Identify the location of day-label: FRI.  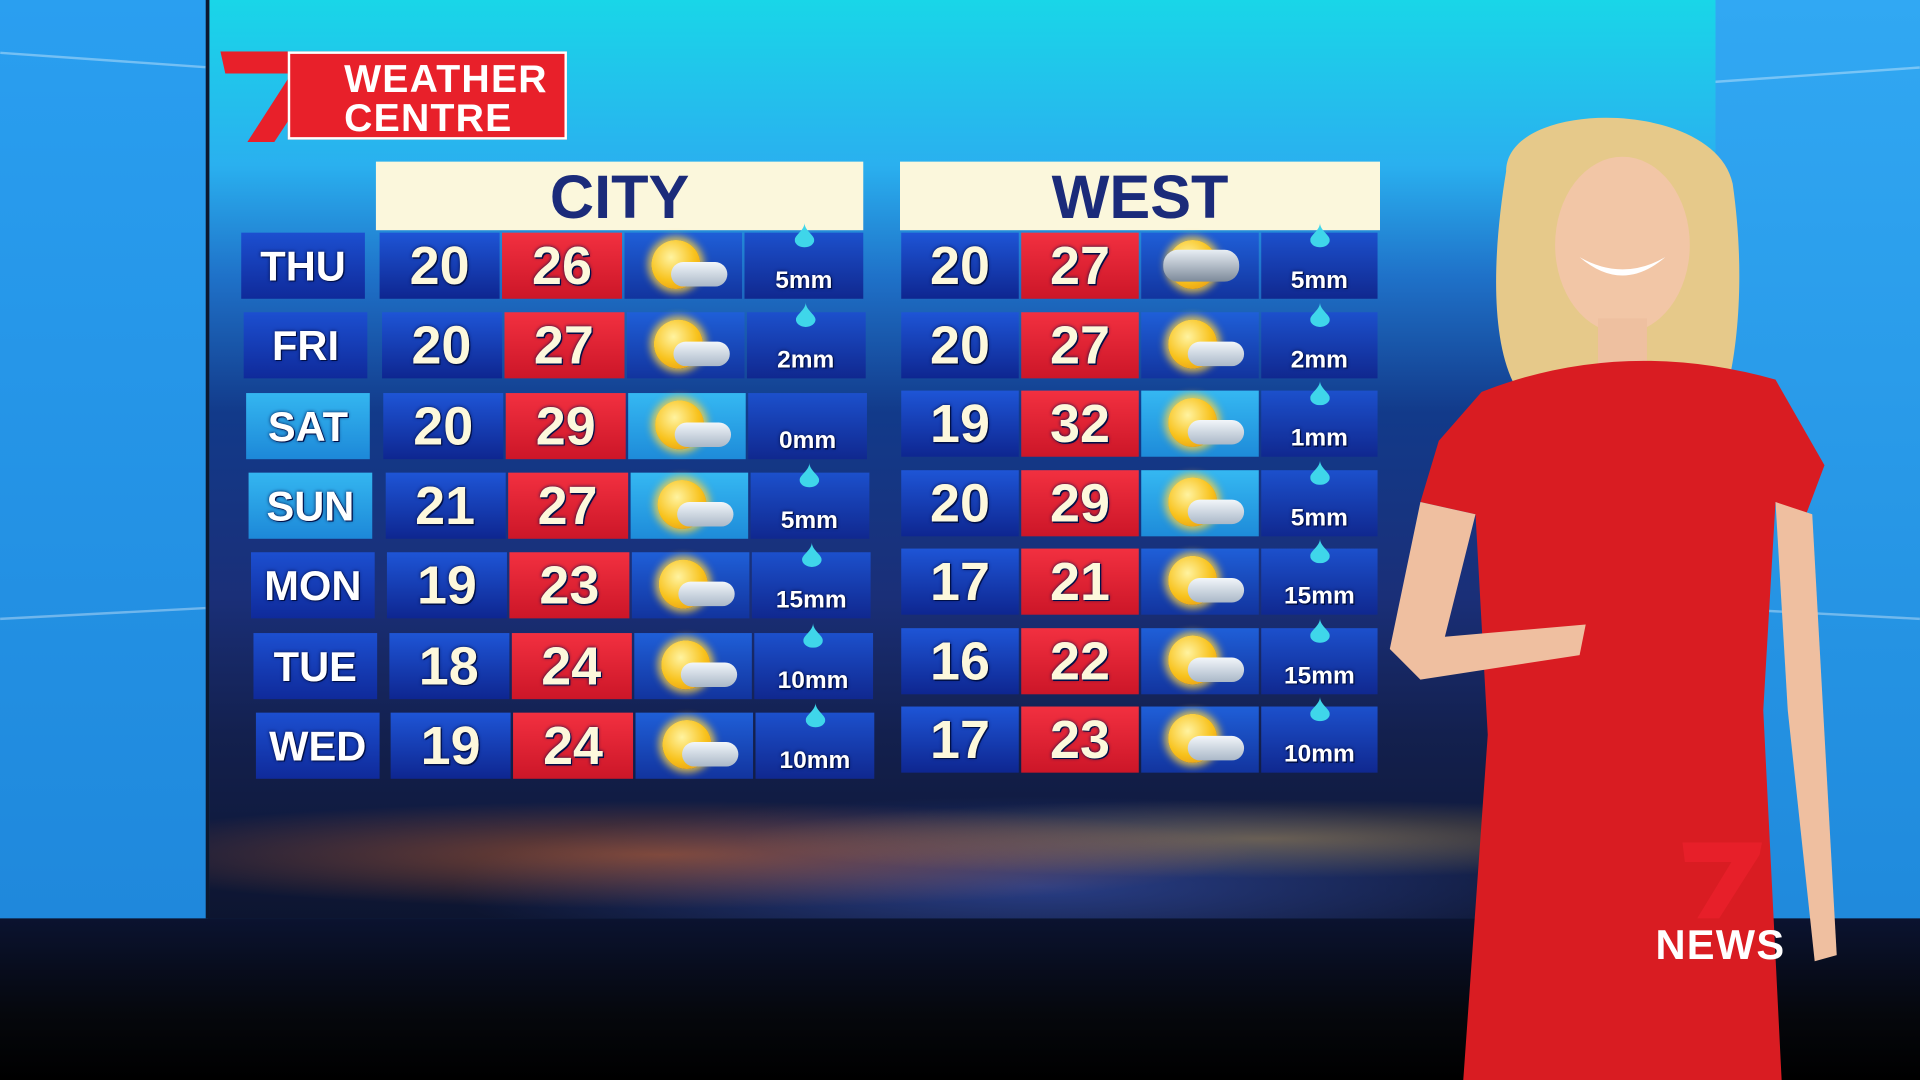
(305, 345).